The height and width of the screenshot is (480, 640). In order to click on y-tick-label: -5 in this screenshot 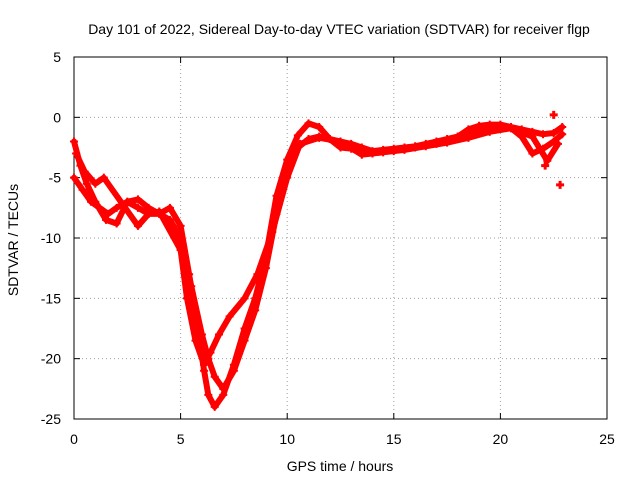, I will do `click(55, 178)`.